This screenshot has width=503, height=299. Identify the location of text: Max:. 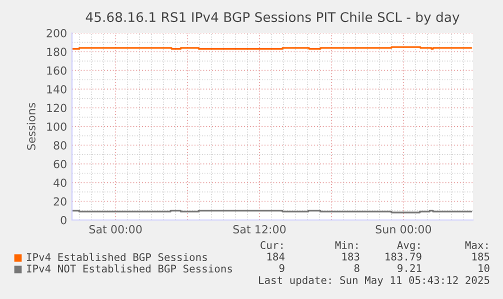
(476, 245).